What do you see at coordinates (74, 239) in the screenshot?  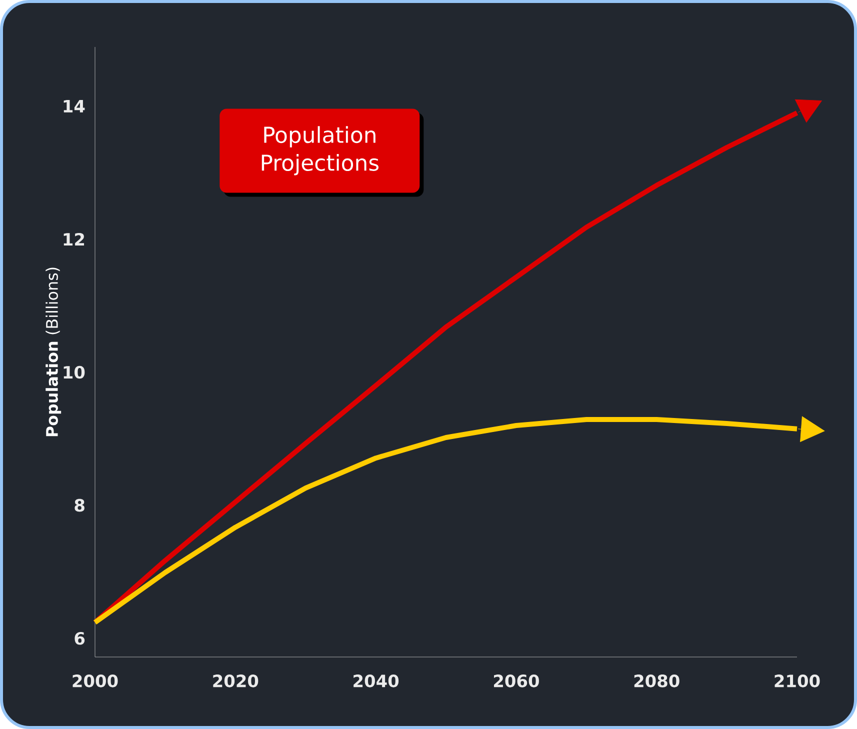 I see `y-tick-label: 12` at bounding box center [74, 239].